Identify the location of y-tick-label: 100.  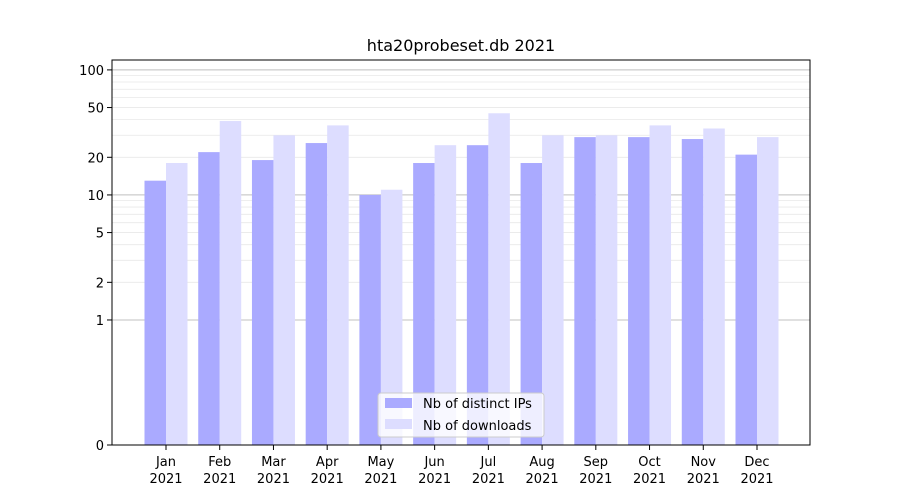
(91, 71).